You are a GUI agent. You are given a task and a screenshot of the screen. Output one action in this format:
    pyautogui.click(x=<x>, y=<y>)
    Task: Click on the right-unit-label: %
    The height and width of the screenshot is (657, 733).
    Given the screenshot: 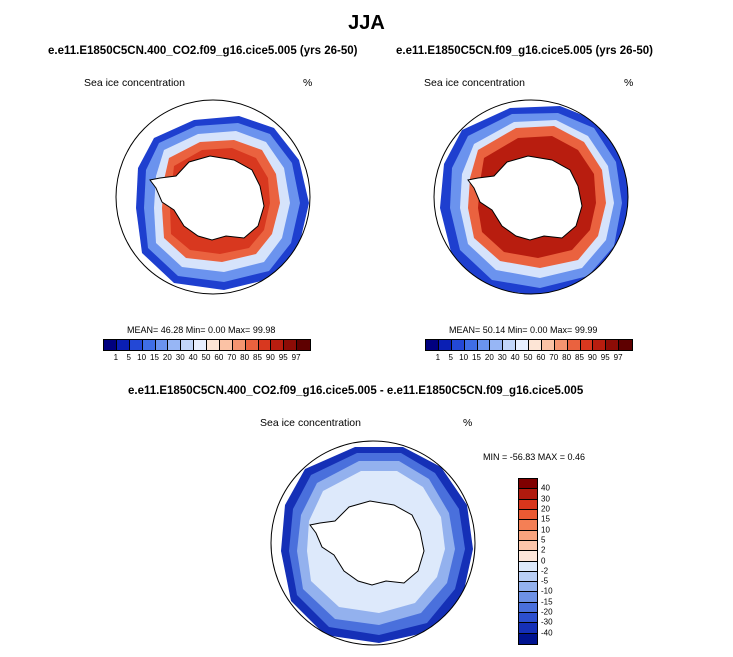 What is the action you would take?
    pyautogui.click(x=629, y=83)
    